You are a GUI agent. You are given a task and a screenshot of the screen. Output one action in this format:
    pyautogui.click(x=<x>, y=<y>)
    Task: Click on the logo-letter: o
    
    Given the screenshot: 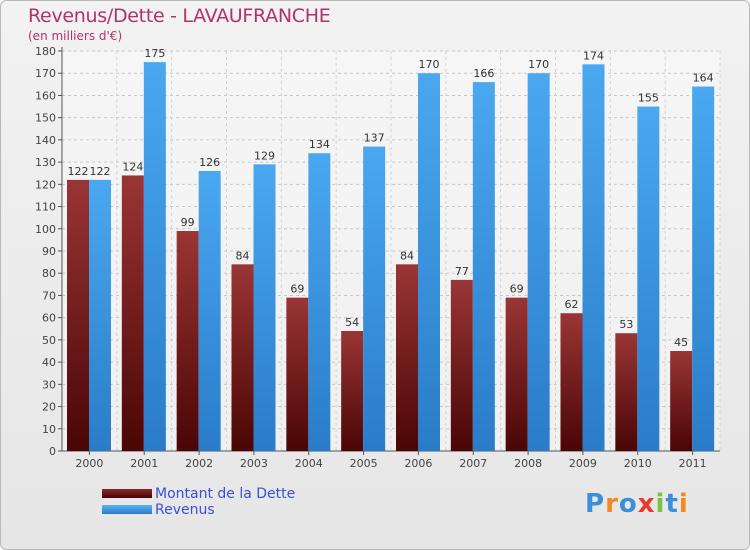 What is the action you would take?
    pyautogui.click(x=628, y=504)
    